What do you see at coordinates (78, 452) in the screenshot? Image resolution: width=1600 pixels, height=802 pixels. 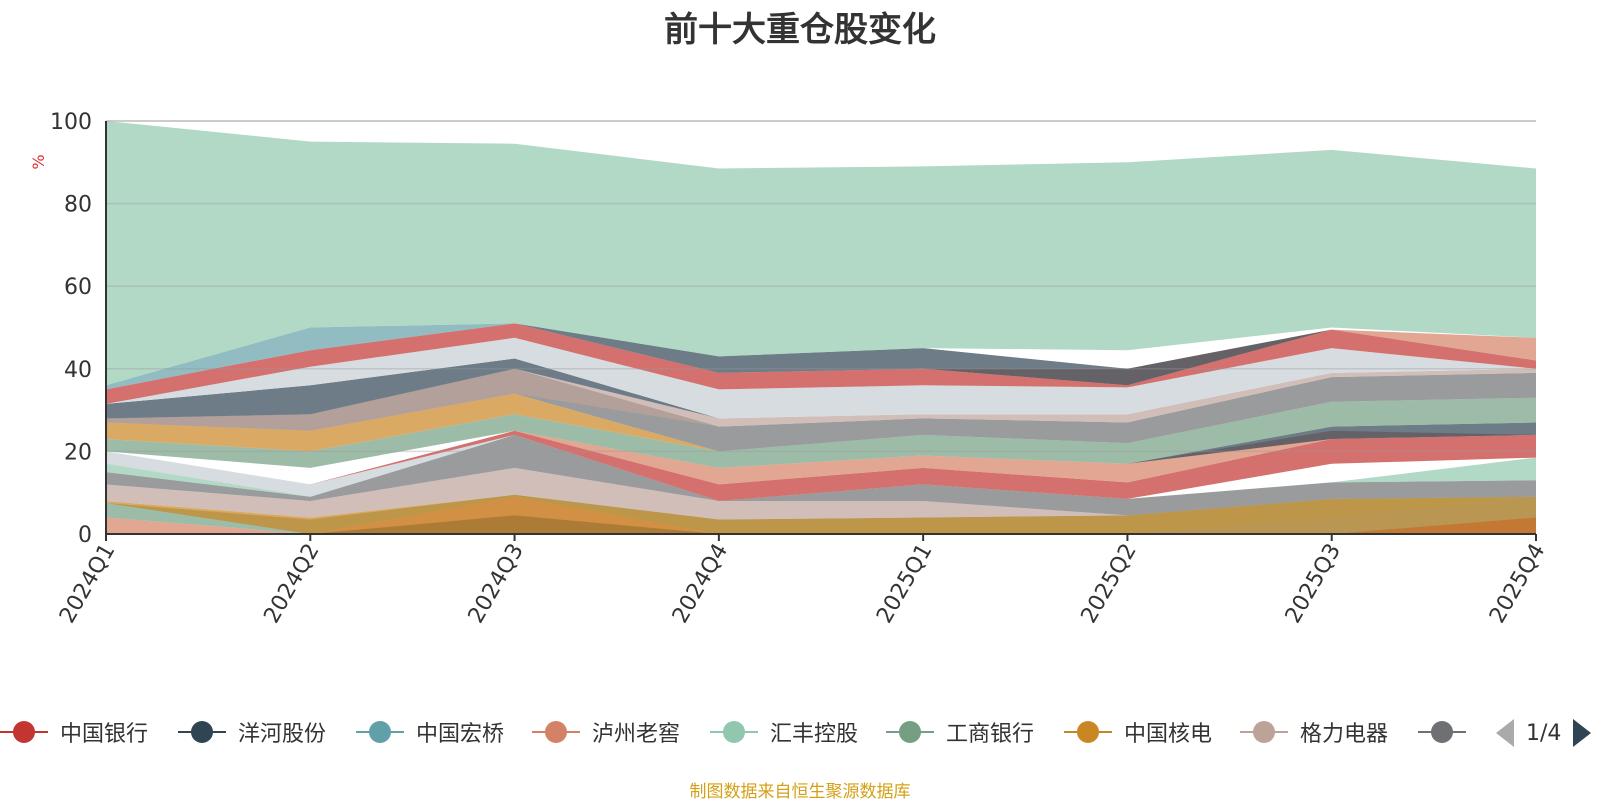 I see `y-tick-label: 20` at bounding box center [78, 452].